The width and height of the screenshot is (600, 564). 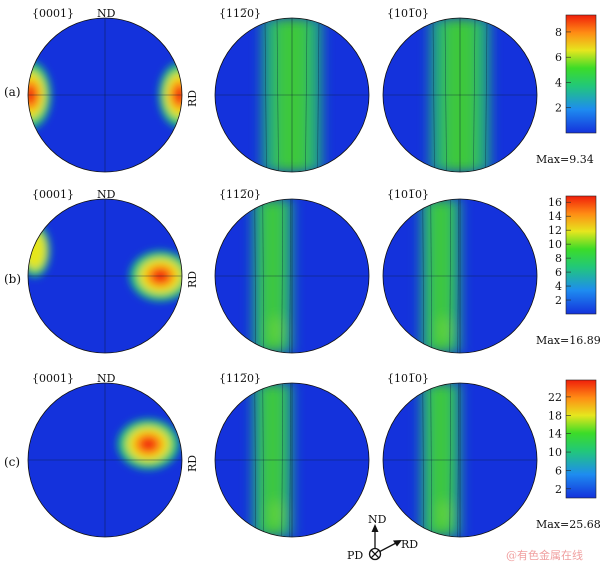 What do you see at coordinates (568, 524) in the screenshot?
I see `max-intensity-label: Max=25.68` at bounding box center [568, 524].